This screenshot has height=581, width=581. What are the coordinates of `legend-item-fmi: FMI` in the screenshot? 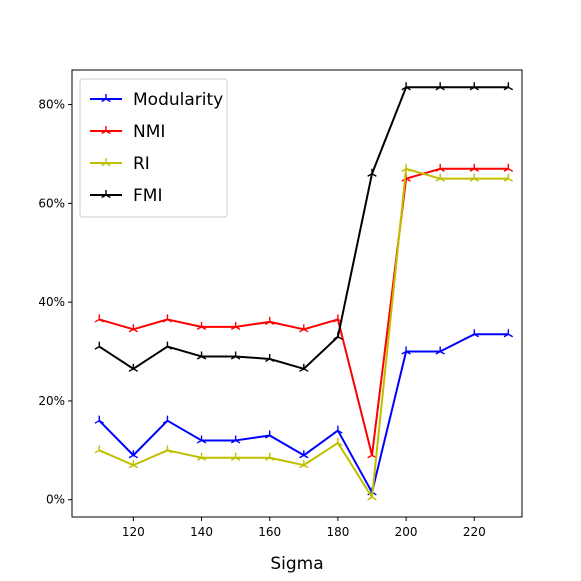 It's located at (126, 196).